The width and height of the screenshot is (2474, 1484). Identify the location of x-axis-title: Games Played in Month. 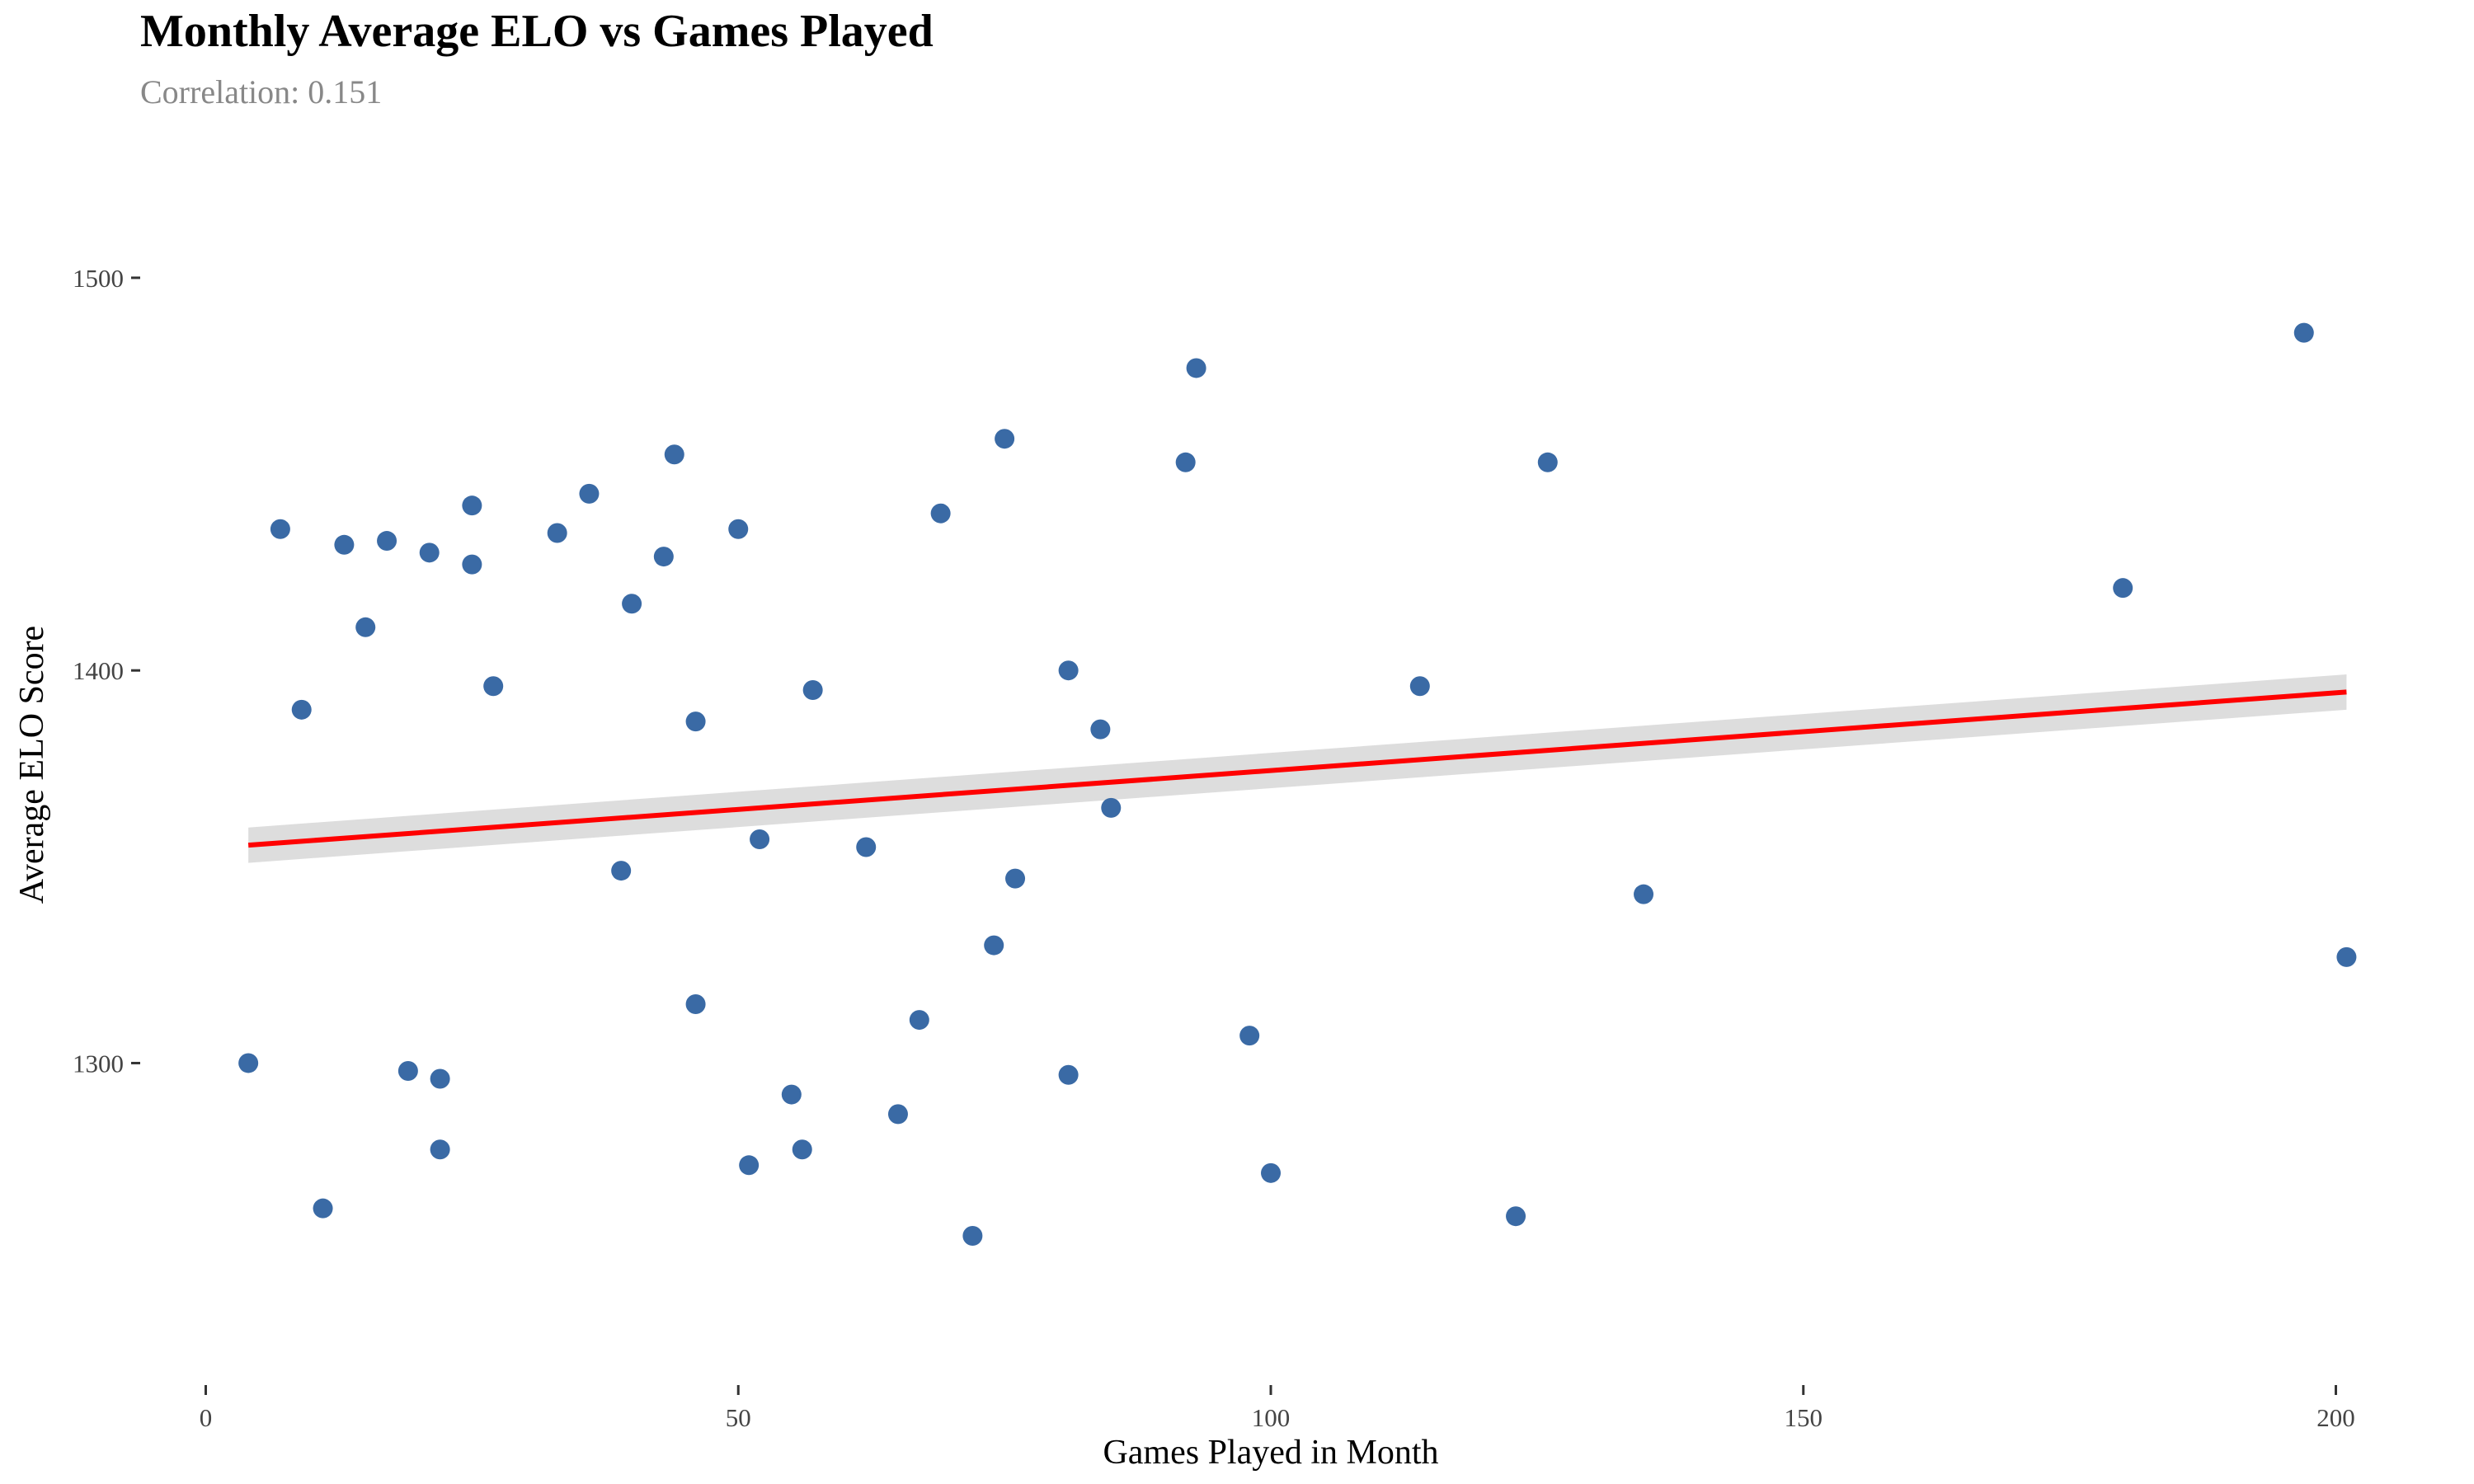
(1270, 1453).